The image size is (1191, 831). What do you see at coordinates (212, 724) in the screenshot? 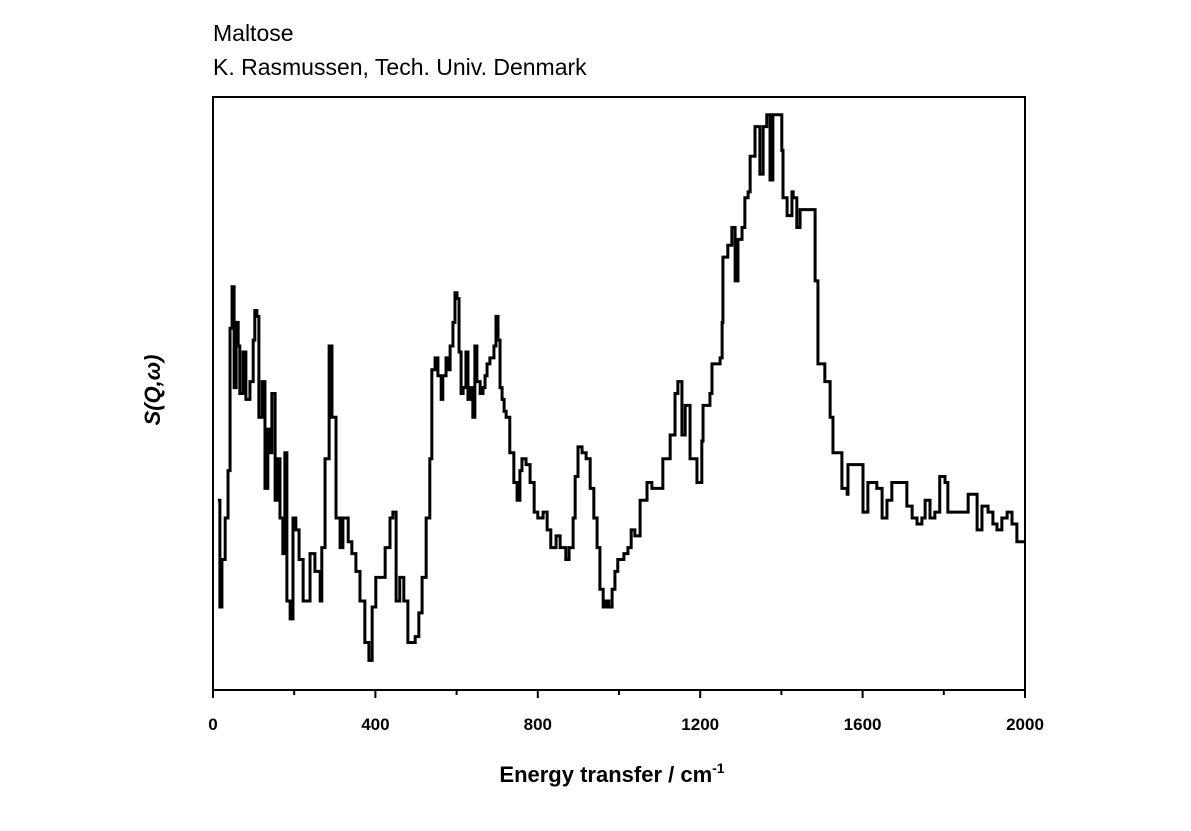
I see `x-tick-label: 0` at bounding box center [212, 724].